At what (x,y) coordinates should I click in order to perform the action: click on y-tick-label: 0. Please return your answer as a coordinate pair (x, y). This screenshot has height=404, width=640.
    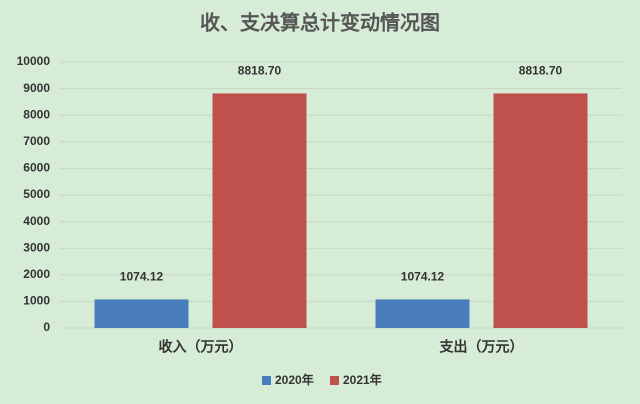
    Looking at the image, I should click on (46, 327).